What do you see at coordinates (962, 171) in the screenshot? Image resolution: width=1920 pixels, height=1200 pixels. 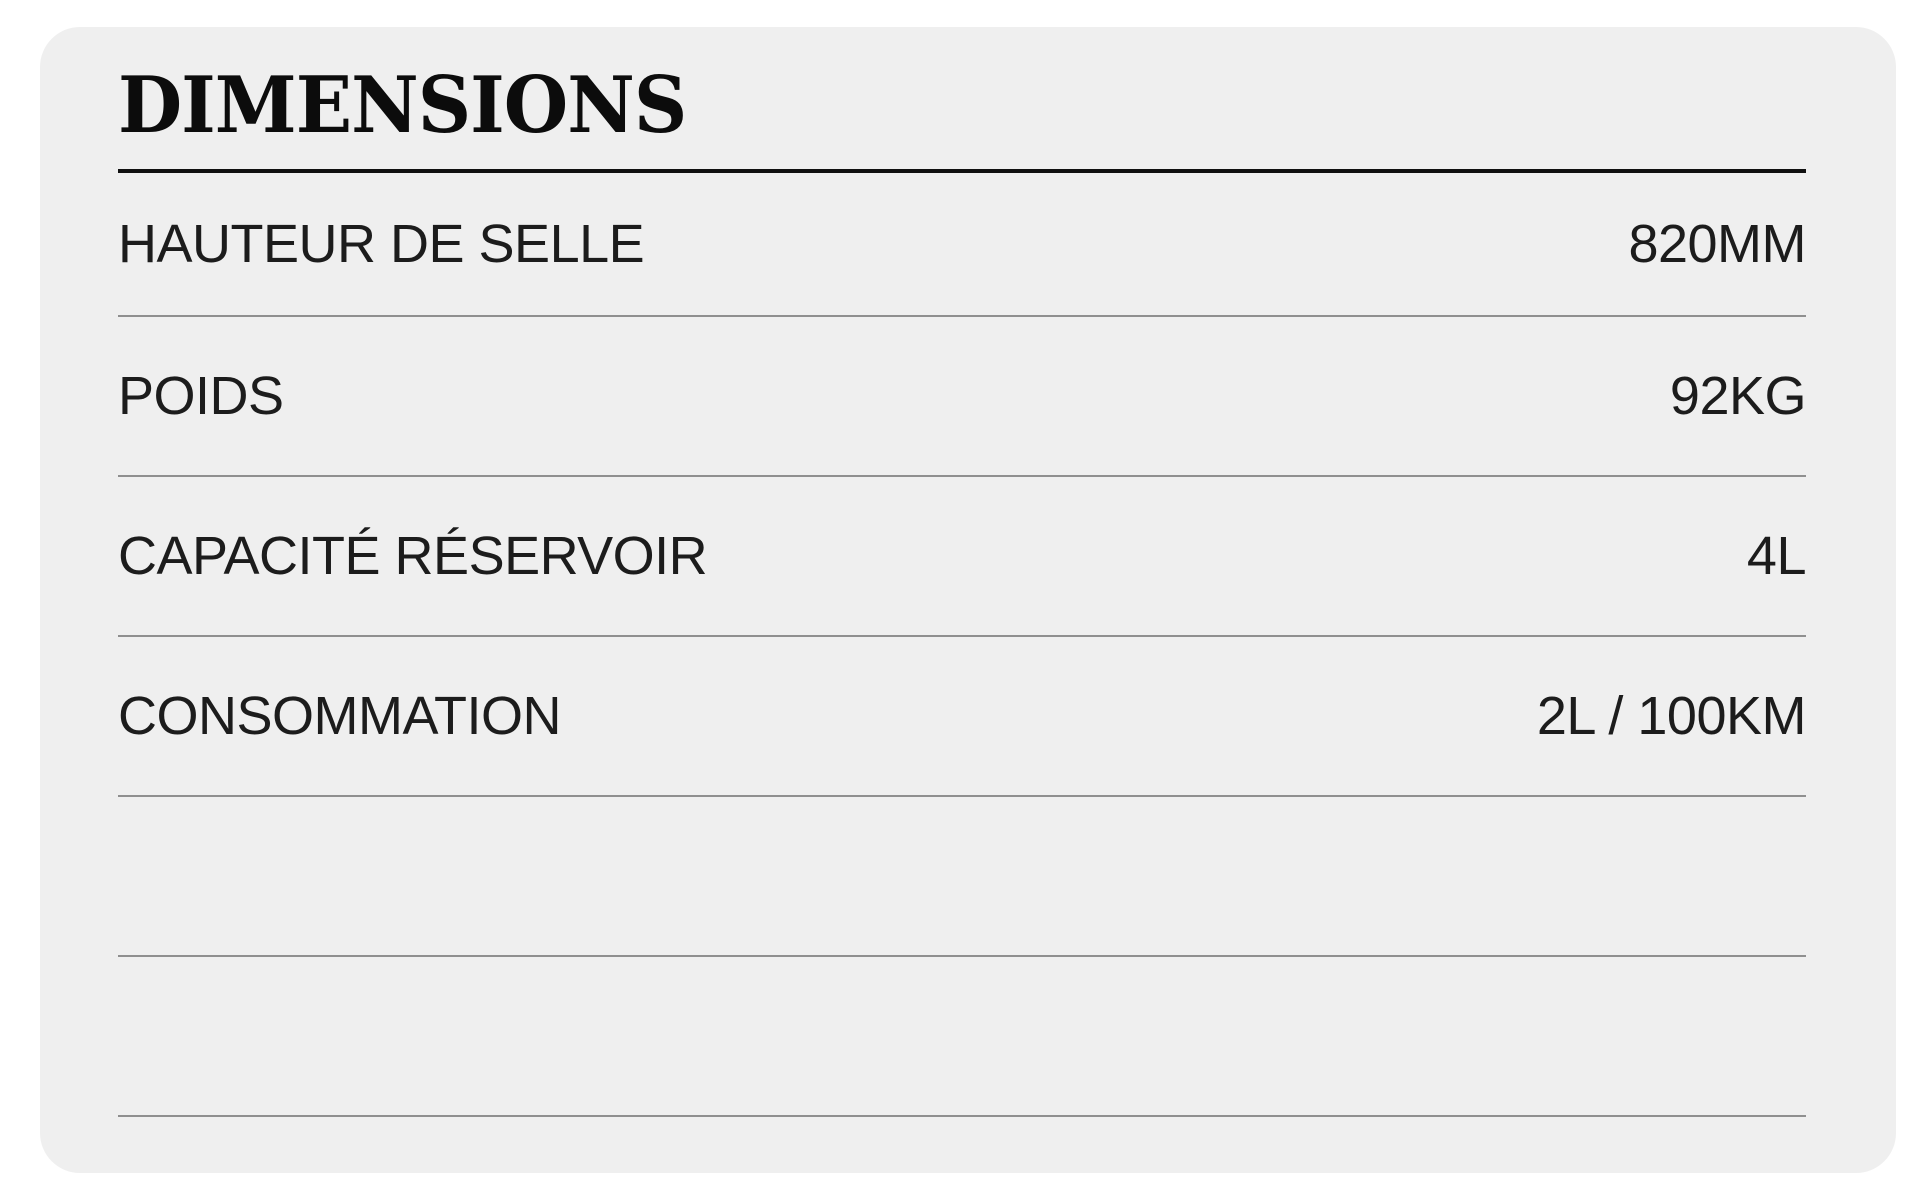 I see `title-underline` at bounding box center [962, 171].